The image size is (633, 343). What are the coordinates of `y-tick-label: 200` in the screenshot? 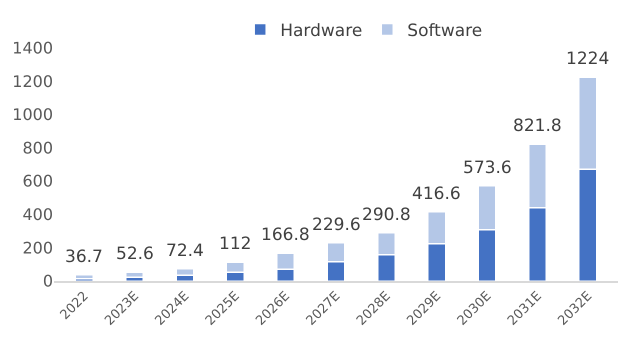 It's located at (37, 248).